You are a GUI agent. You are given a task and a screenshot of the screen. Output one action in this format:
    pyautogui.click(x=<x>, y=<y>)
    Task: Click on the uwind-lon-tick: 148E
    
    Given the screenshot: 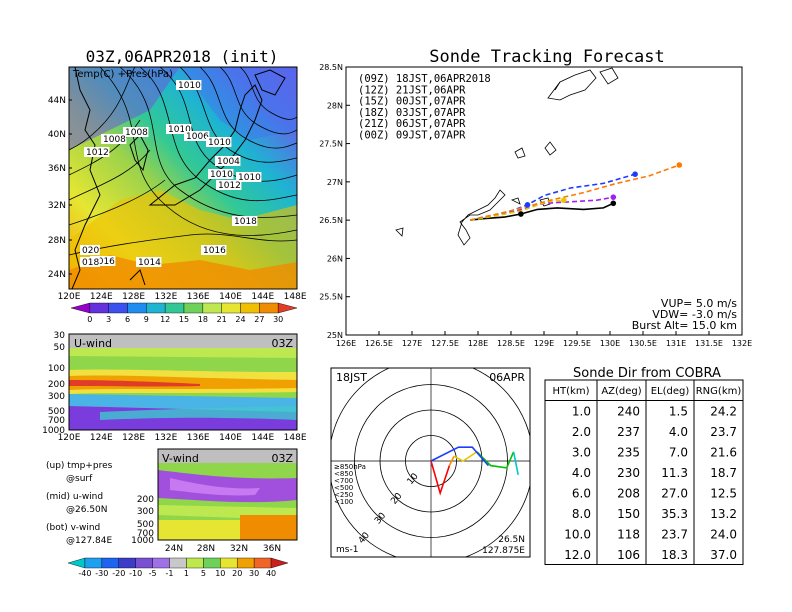 What is the action you would take?
    pyautogui.click(x=295, y=438)
    